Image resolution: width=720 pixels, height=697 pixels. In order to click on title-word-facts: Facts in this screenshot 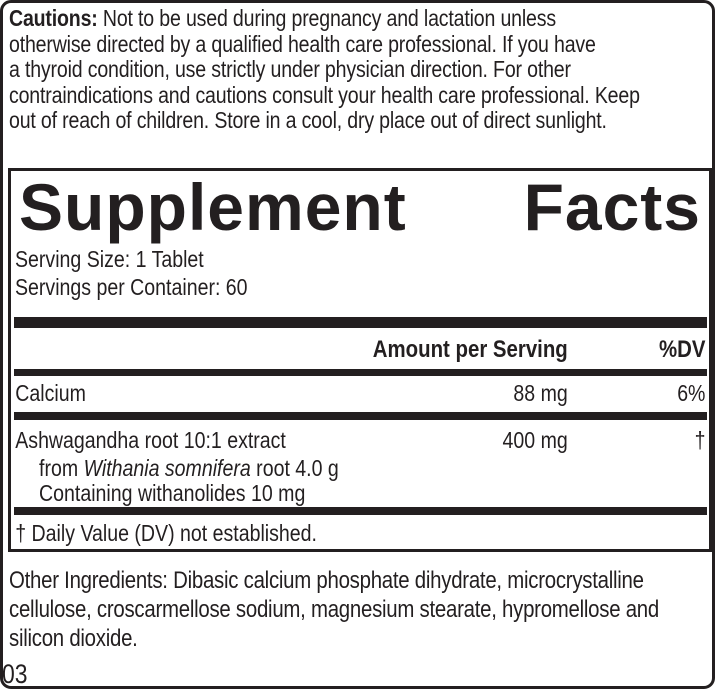, I will do `click(612, 207)`.